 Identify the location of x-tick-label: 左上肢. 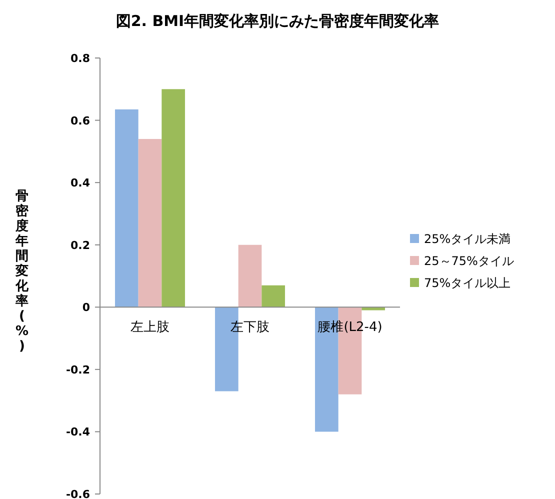
(150, 328).